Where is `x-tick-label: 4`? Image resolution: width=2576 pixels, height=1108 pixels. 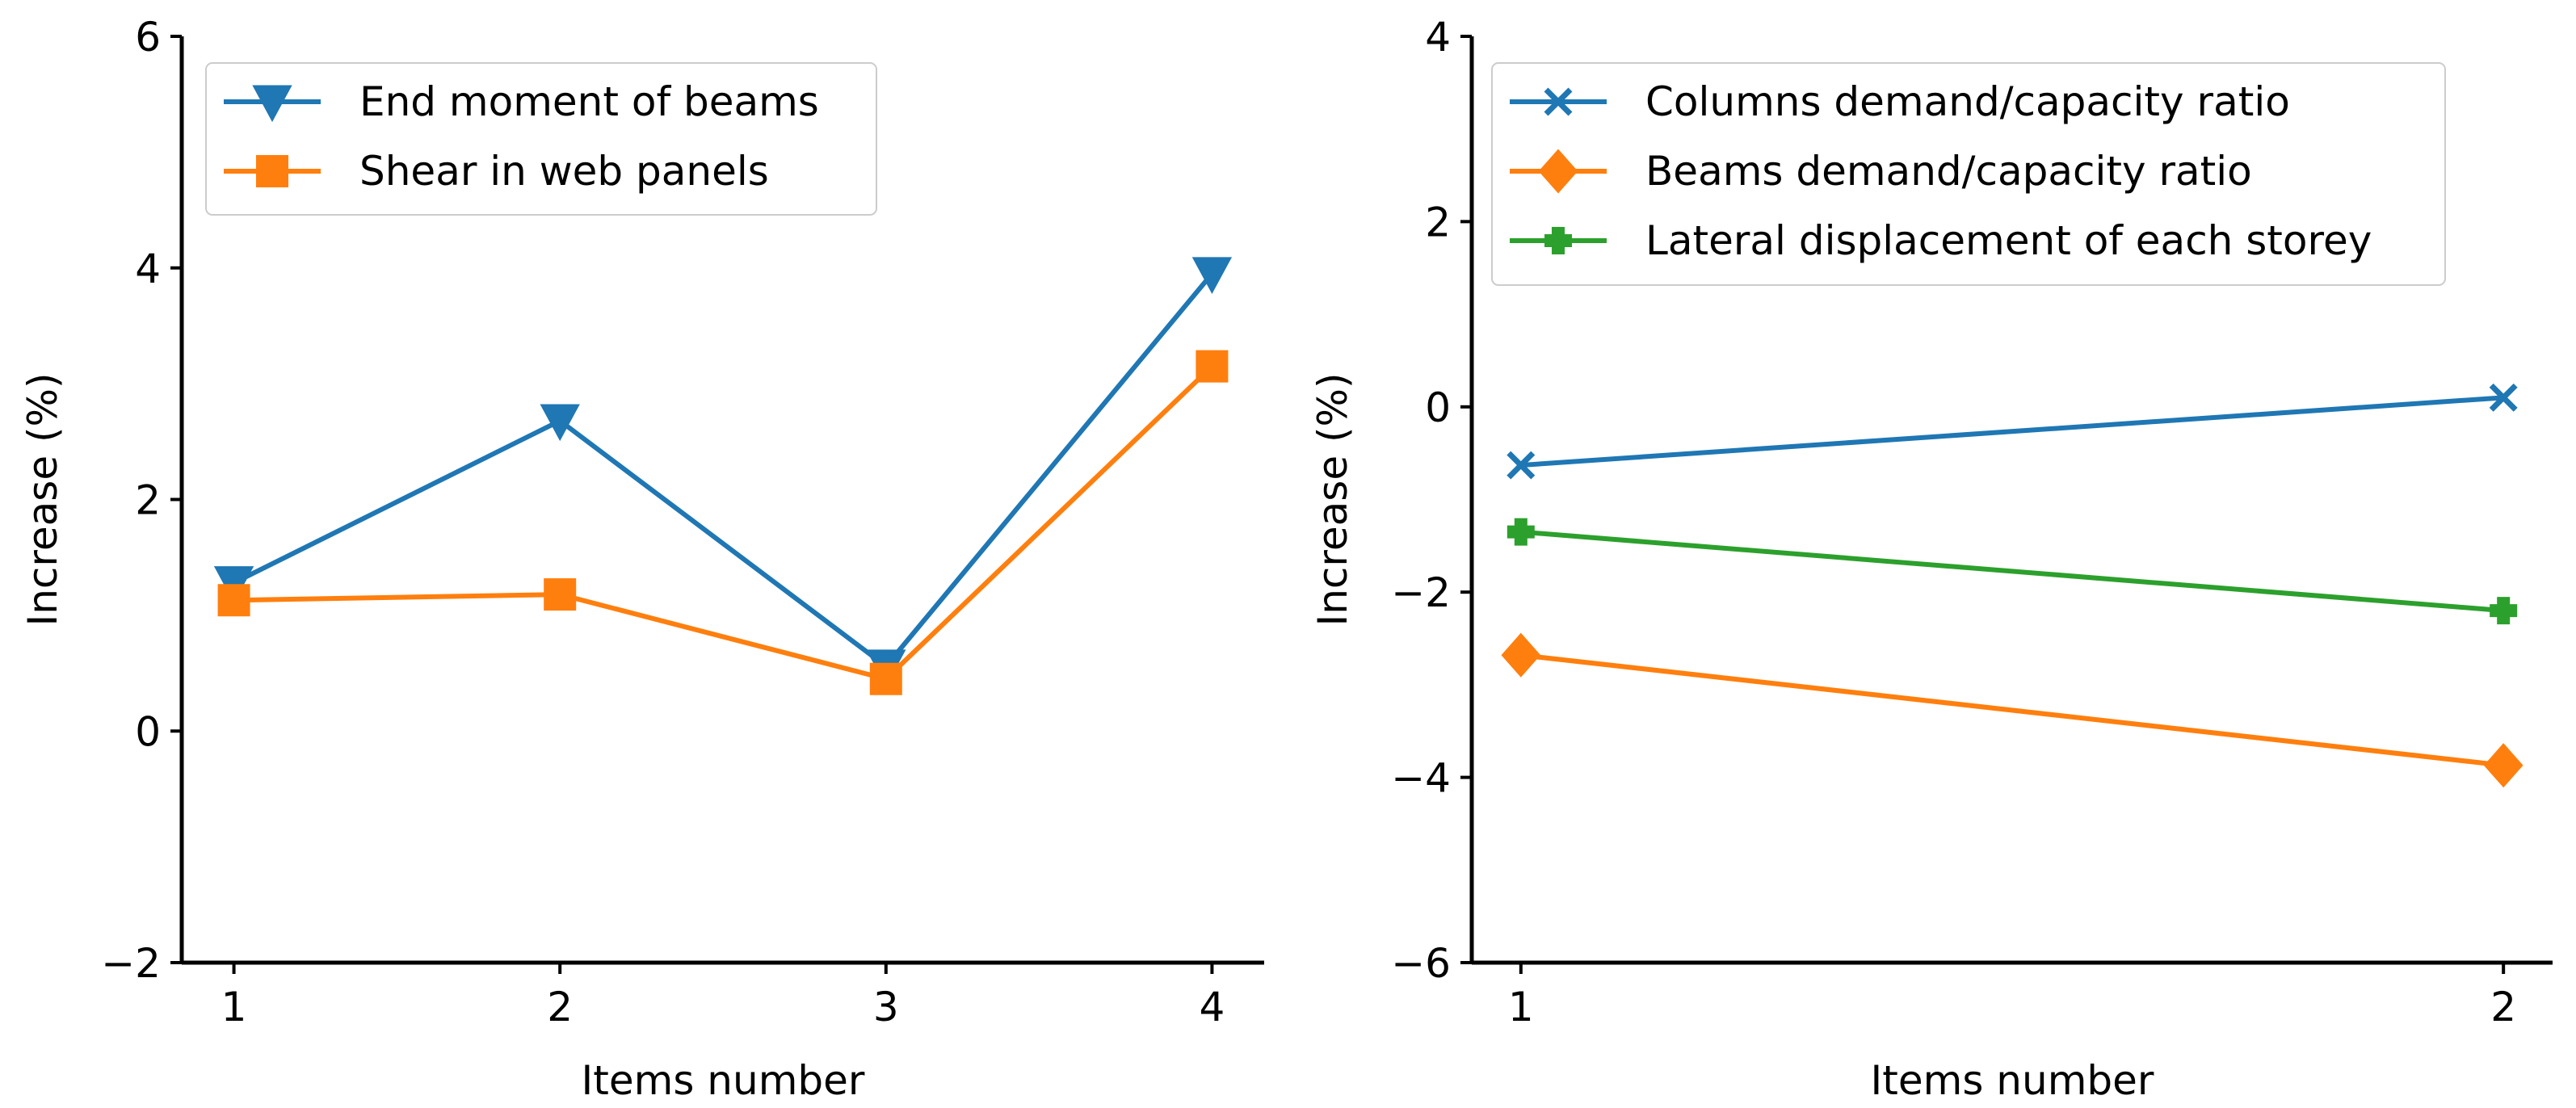 x-tick-label: 4 is located at coordinates (1213, 1007).